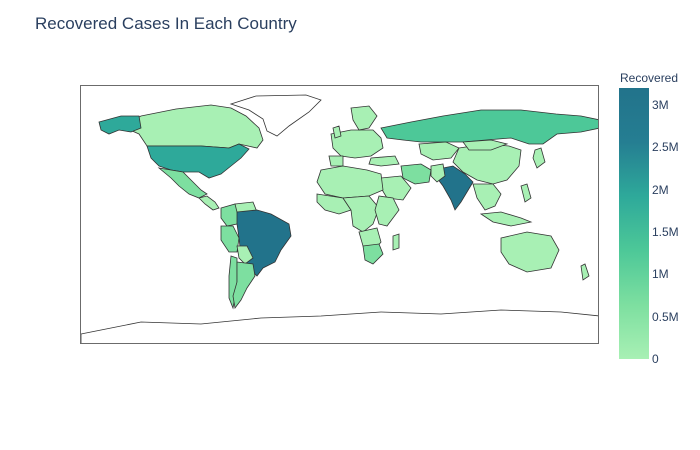 This screenshot has width=700, height=450. I want to click on country-japan, so click(539, 158).